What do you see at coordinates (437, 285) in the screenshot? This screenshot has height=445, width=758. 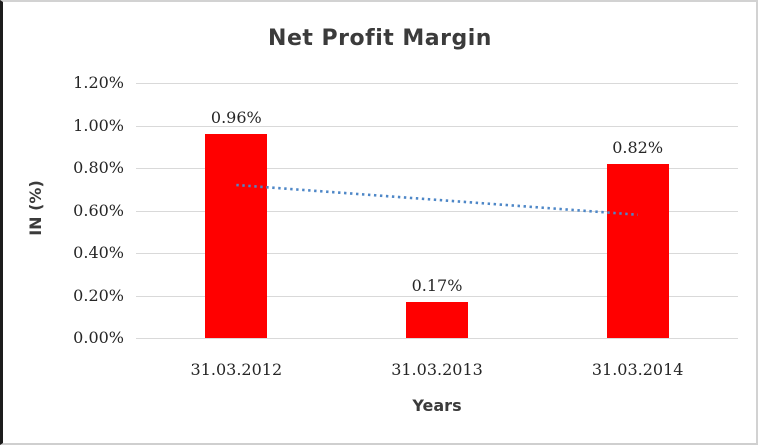 I see `data-label: 0.17%` at bounding box center [437, 285].